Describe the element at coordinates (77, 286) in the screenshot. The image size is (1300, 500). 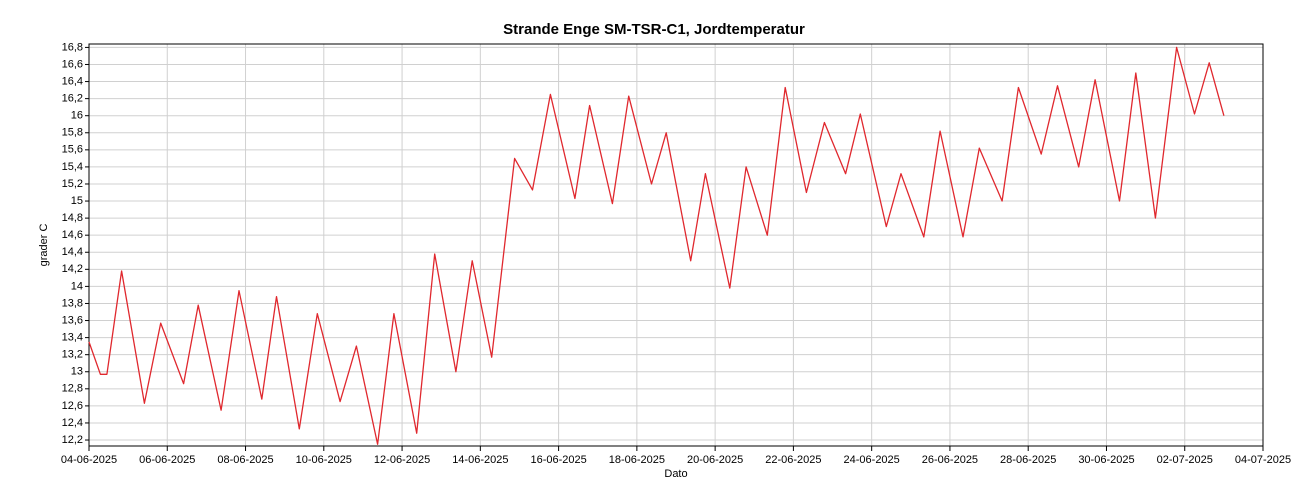
I see `y-tick-label: 14` at that location.